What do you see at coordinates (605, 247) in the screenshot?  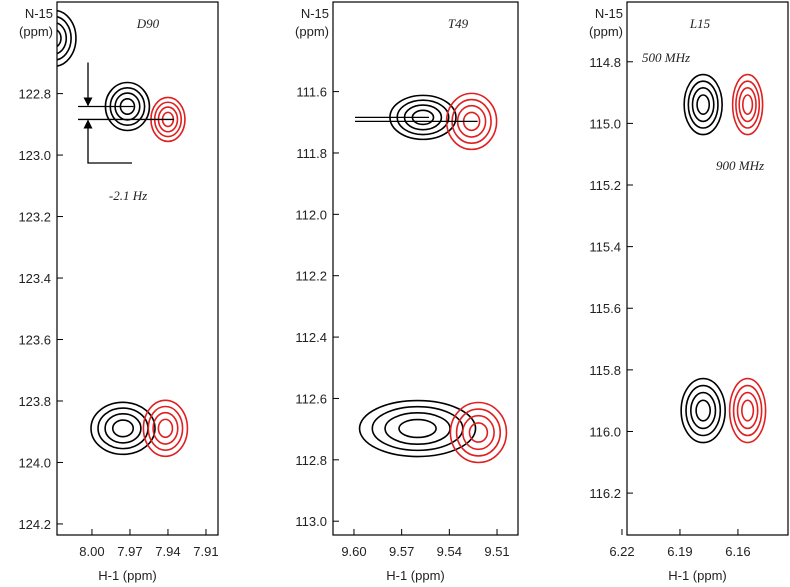 I see `y-tick-label: 115.4` at bounding box center [605, 247].